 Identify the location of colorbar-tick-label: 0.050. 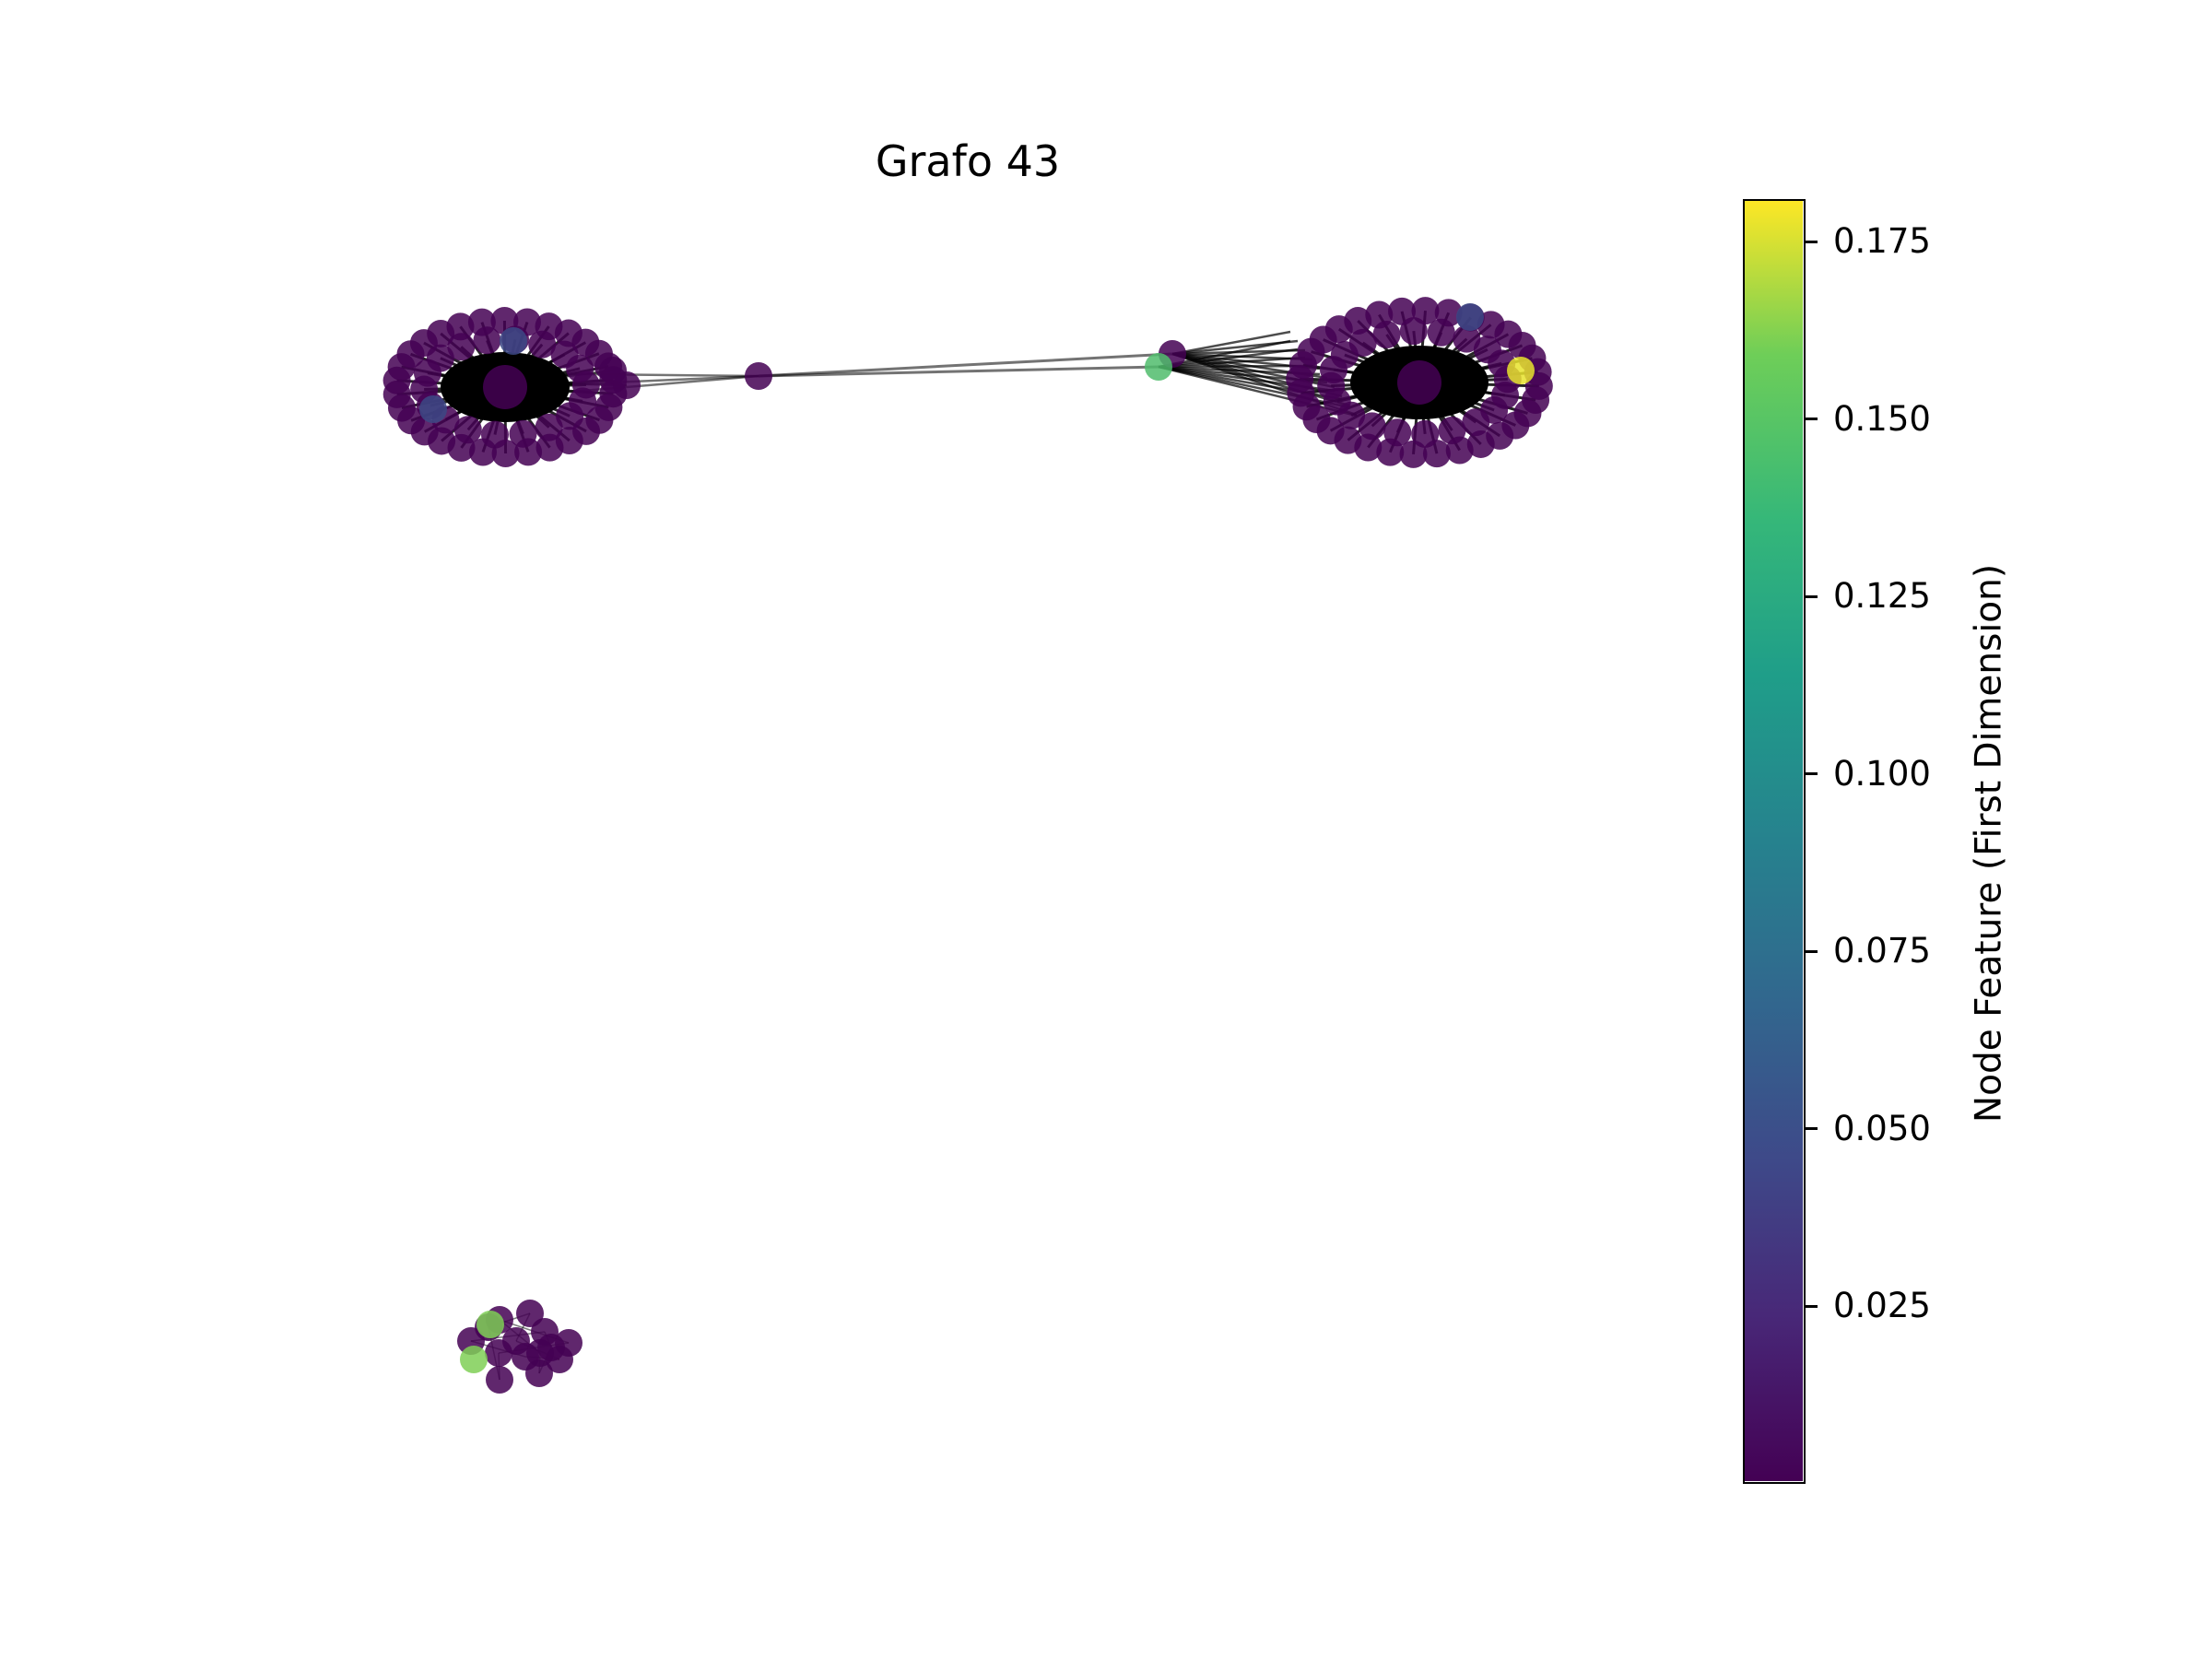
(1882, 1128).